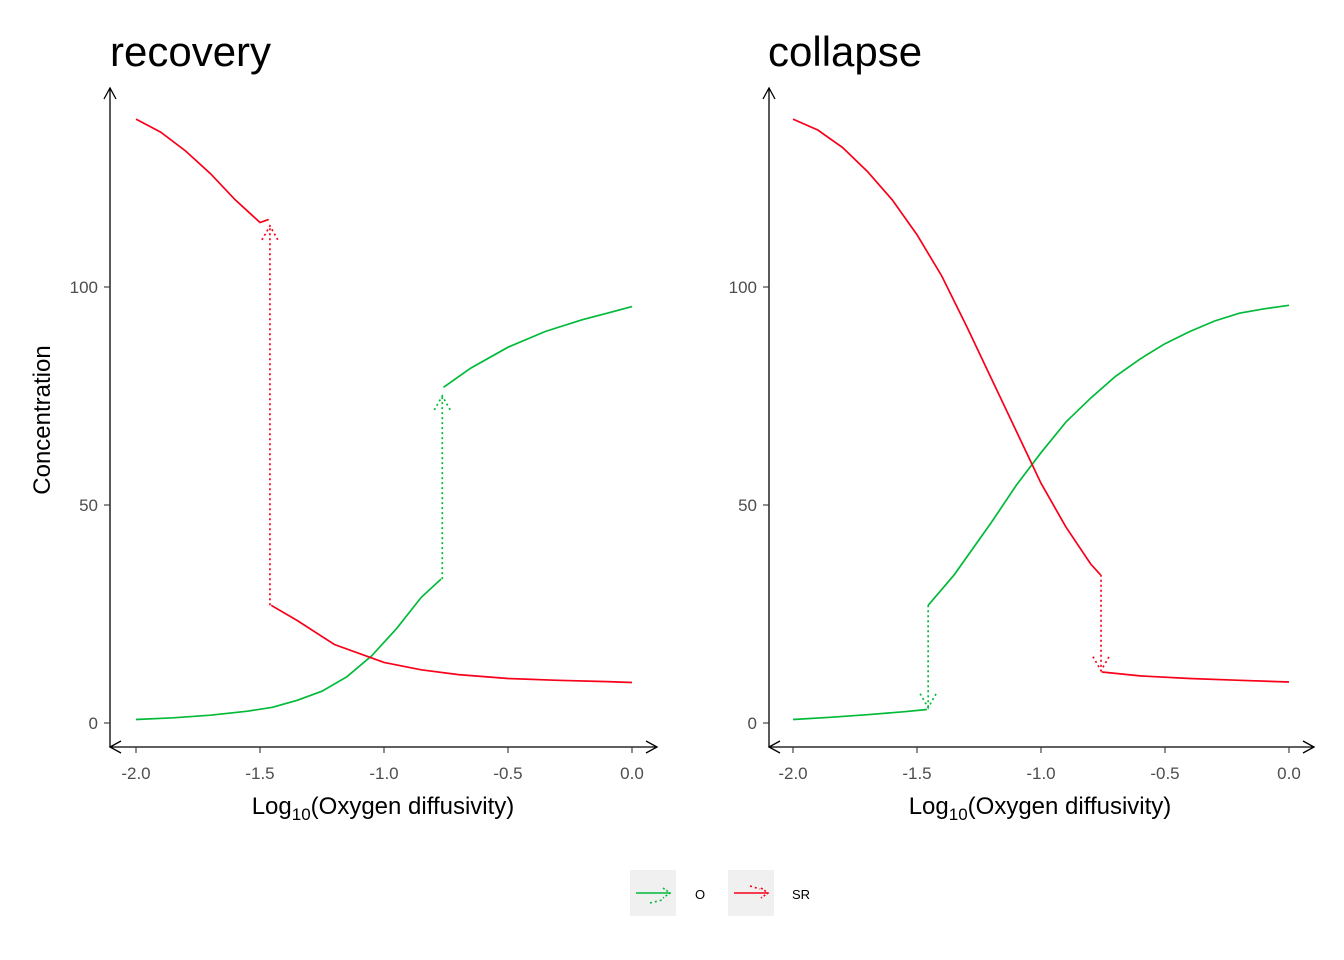 The width and height of the screenshot is (1344, 960). Describe the element at coordinates (190, 51) in the screenshot. I see `panel-title: recovery` at that location.